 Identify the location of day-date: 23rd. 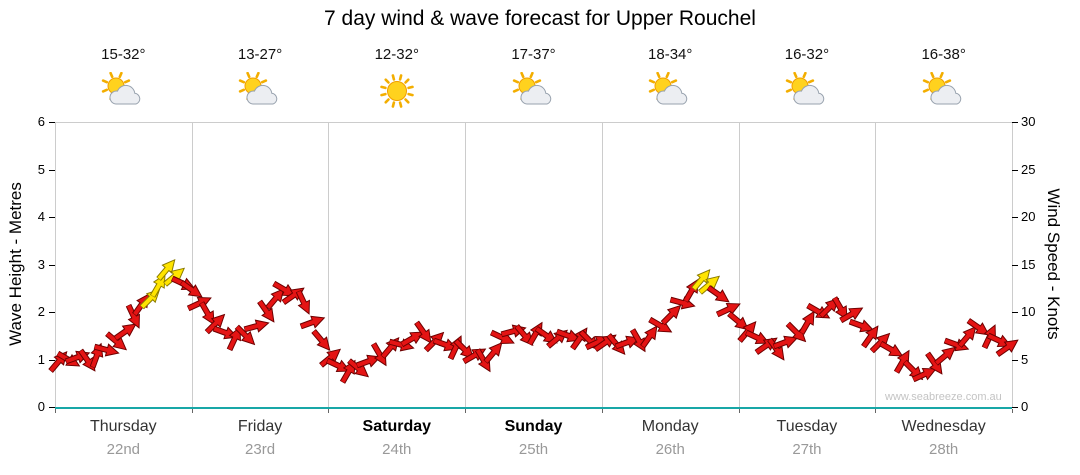
(260, 449).